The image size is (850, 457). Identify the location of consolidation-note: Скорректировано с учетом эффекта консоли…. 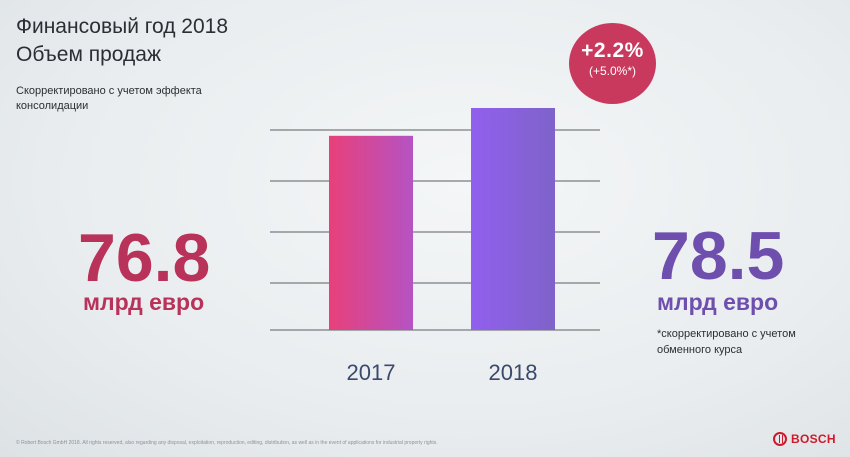
(131, 99).